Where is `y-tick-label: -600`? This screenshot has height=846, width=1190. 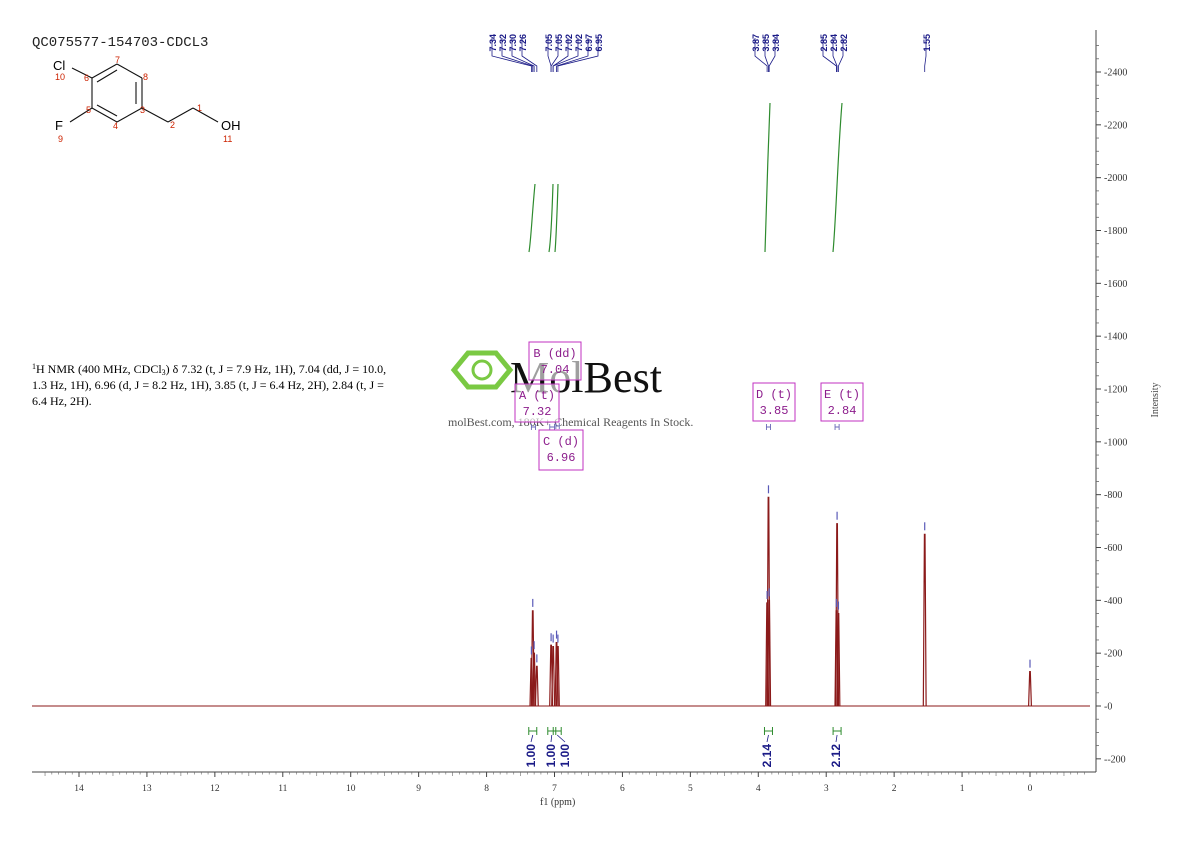
y-tick-label: -600 is located at coordinates (1113, 548).